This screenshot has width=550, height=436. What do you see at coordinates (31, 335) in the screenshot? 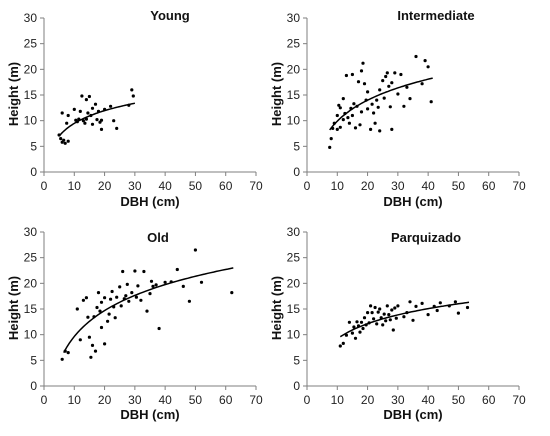
I see `y-tick-label: 10` at bounding box center [31, 335].